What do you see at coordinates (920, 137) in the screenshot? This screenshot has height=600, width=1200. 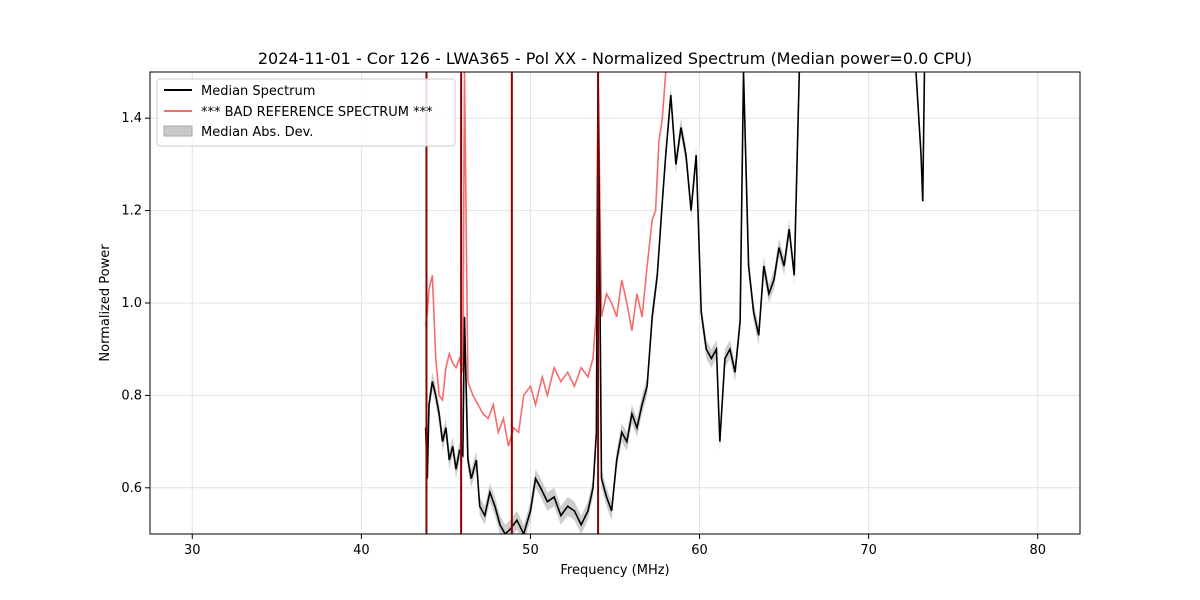 I see `median-spectrum-dip` at bounding box center [920, 137].